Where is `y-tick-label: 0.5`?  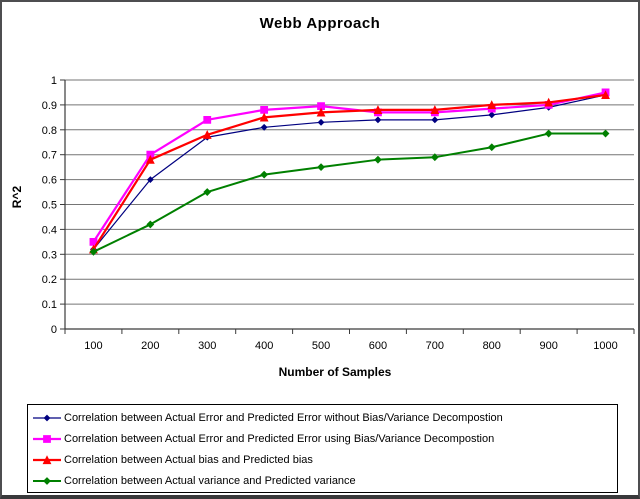
y-tick-label: 0.5 is located at coordinates (49, 206).